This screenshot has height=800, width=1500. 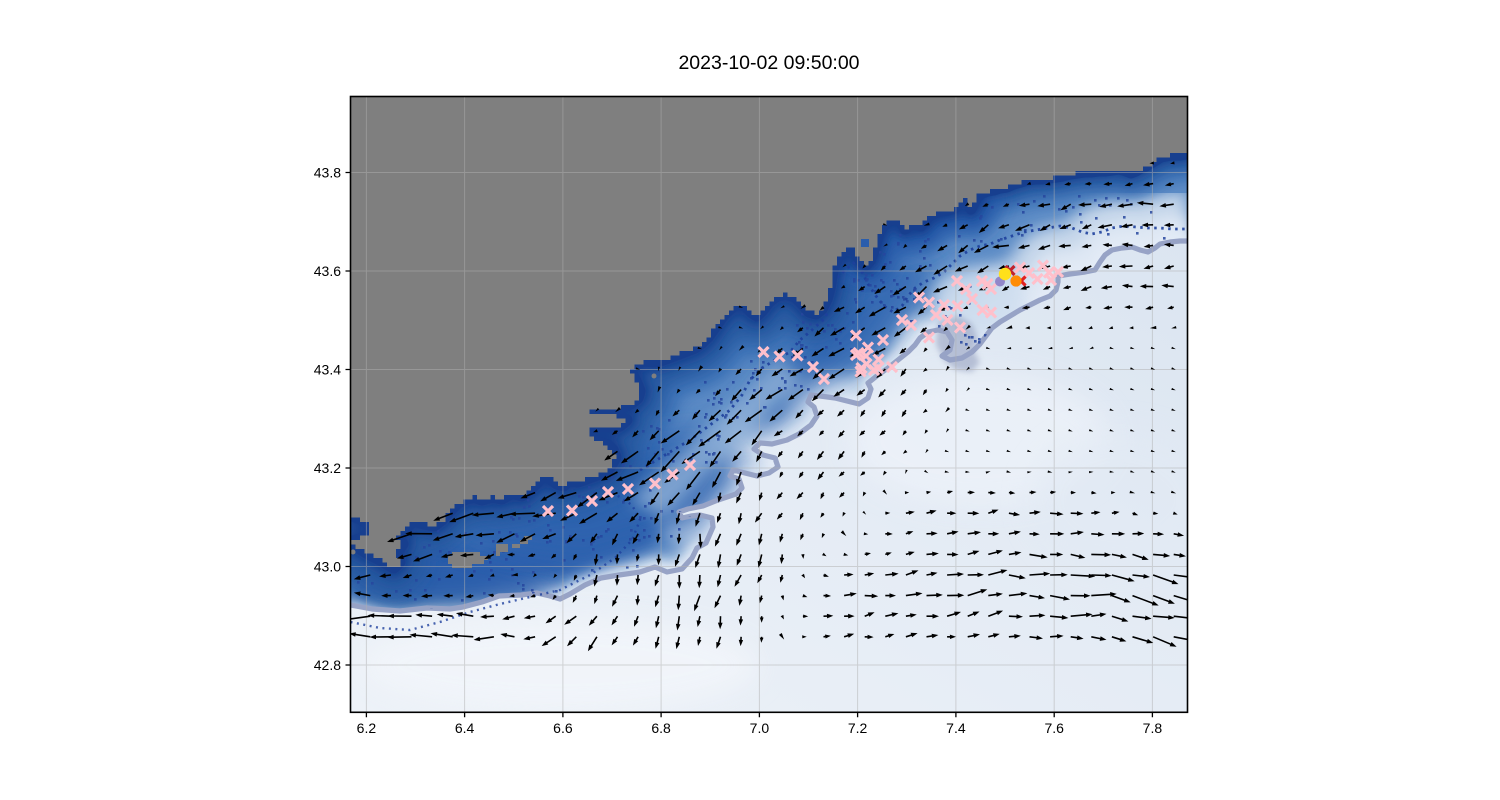 I want to click on svg-text: 7.6, so click(x=1054, y=728).